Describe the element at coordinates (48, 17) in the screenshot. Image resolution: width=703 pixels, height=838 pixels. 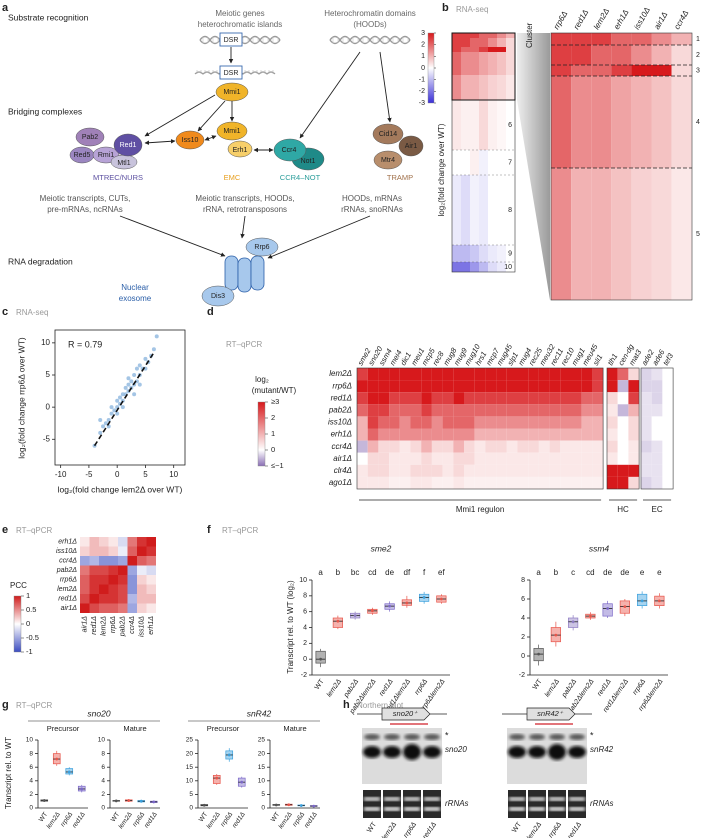
I see `section-title: Substrate recognition` at that location.